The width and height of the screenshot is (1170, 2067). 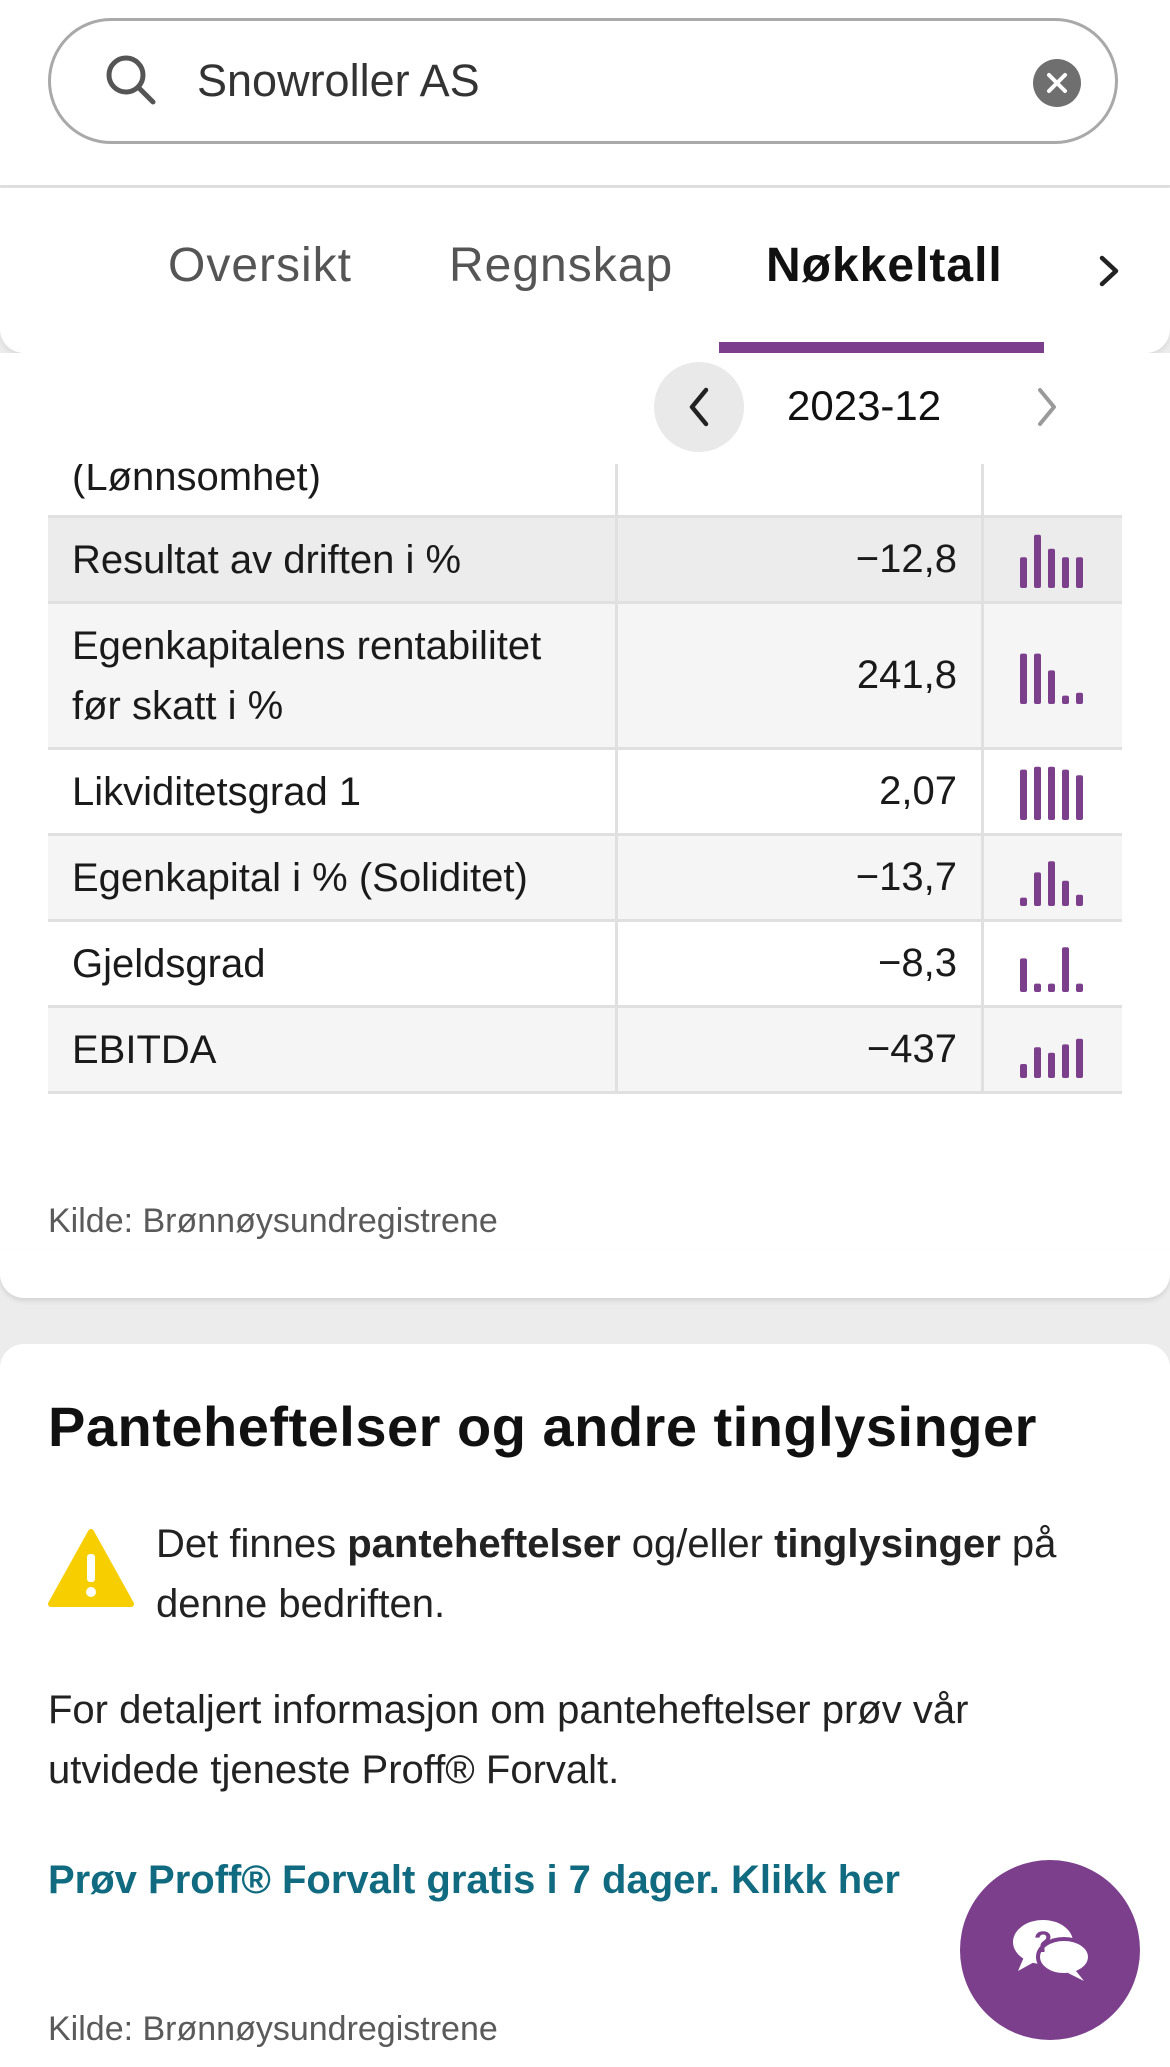 What do you see at coordinates (801, 559) in the screenshot?
I see `row-value: −12,8` at bounding box center [801, 559].